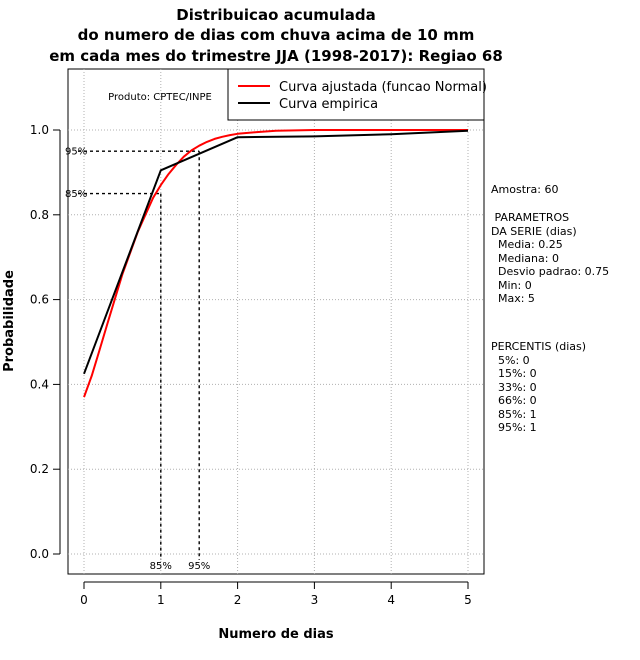 The image size is (640, 660). Describe the element at coordinates (534, 231) in the screenshot. I see `params-title-2: DA SERIE (dias)` at that location.